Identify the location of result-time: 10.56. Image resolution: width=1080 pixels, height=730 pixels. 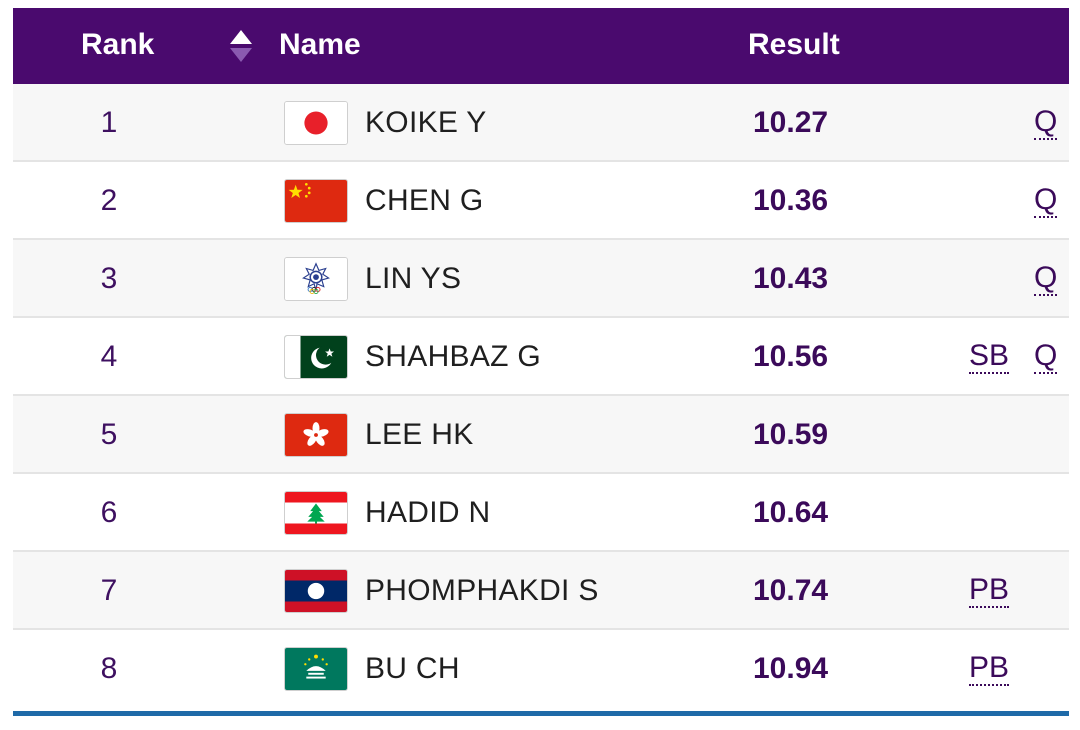
(791, 356).